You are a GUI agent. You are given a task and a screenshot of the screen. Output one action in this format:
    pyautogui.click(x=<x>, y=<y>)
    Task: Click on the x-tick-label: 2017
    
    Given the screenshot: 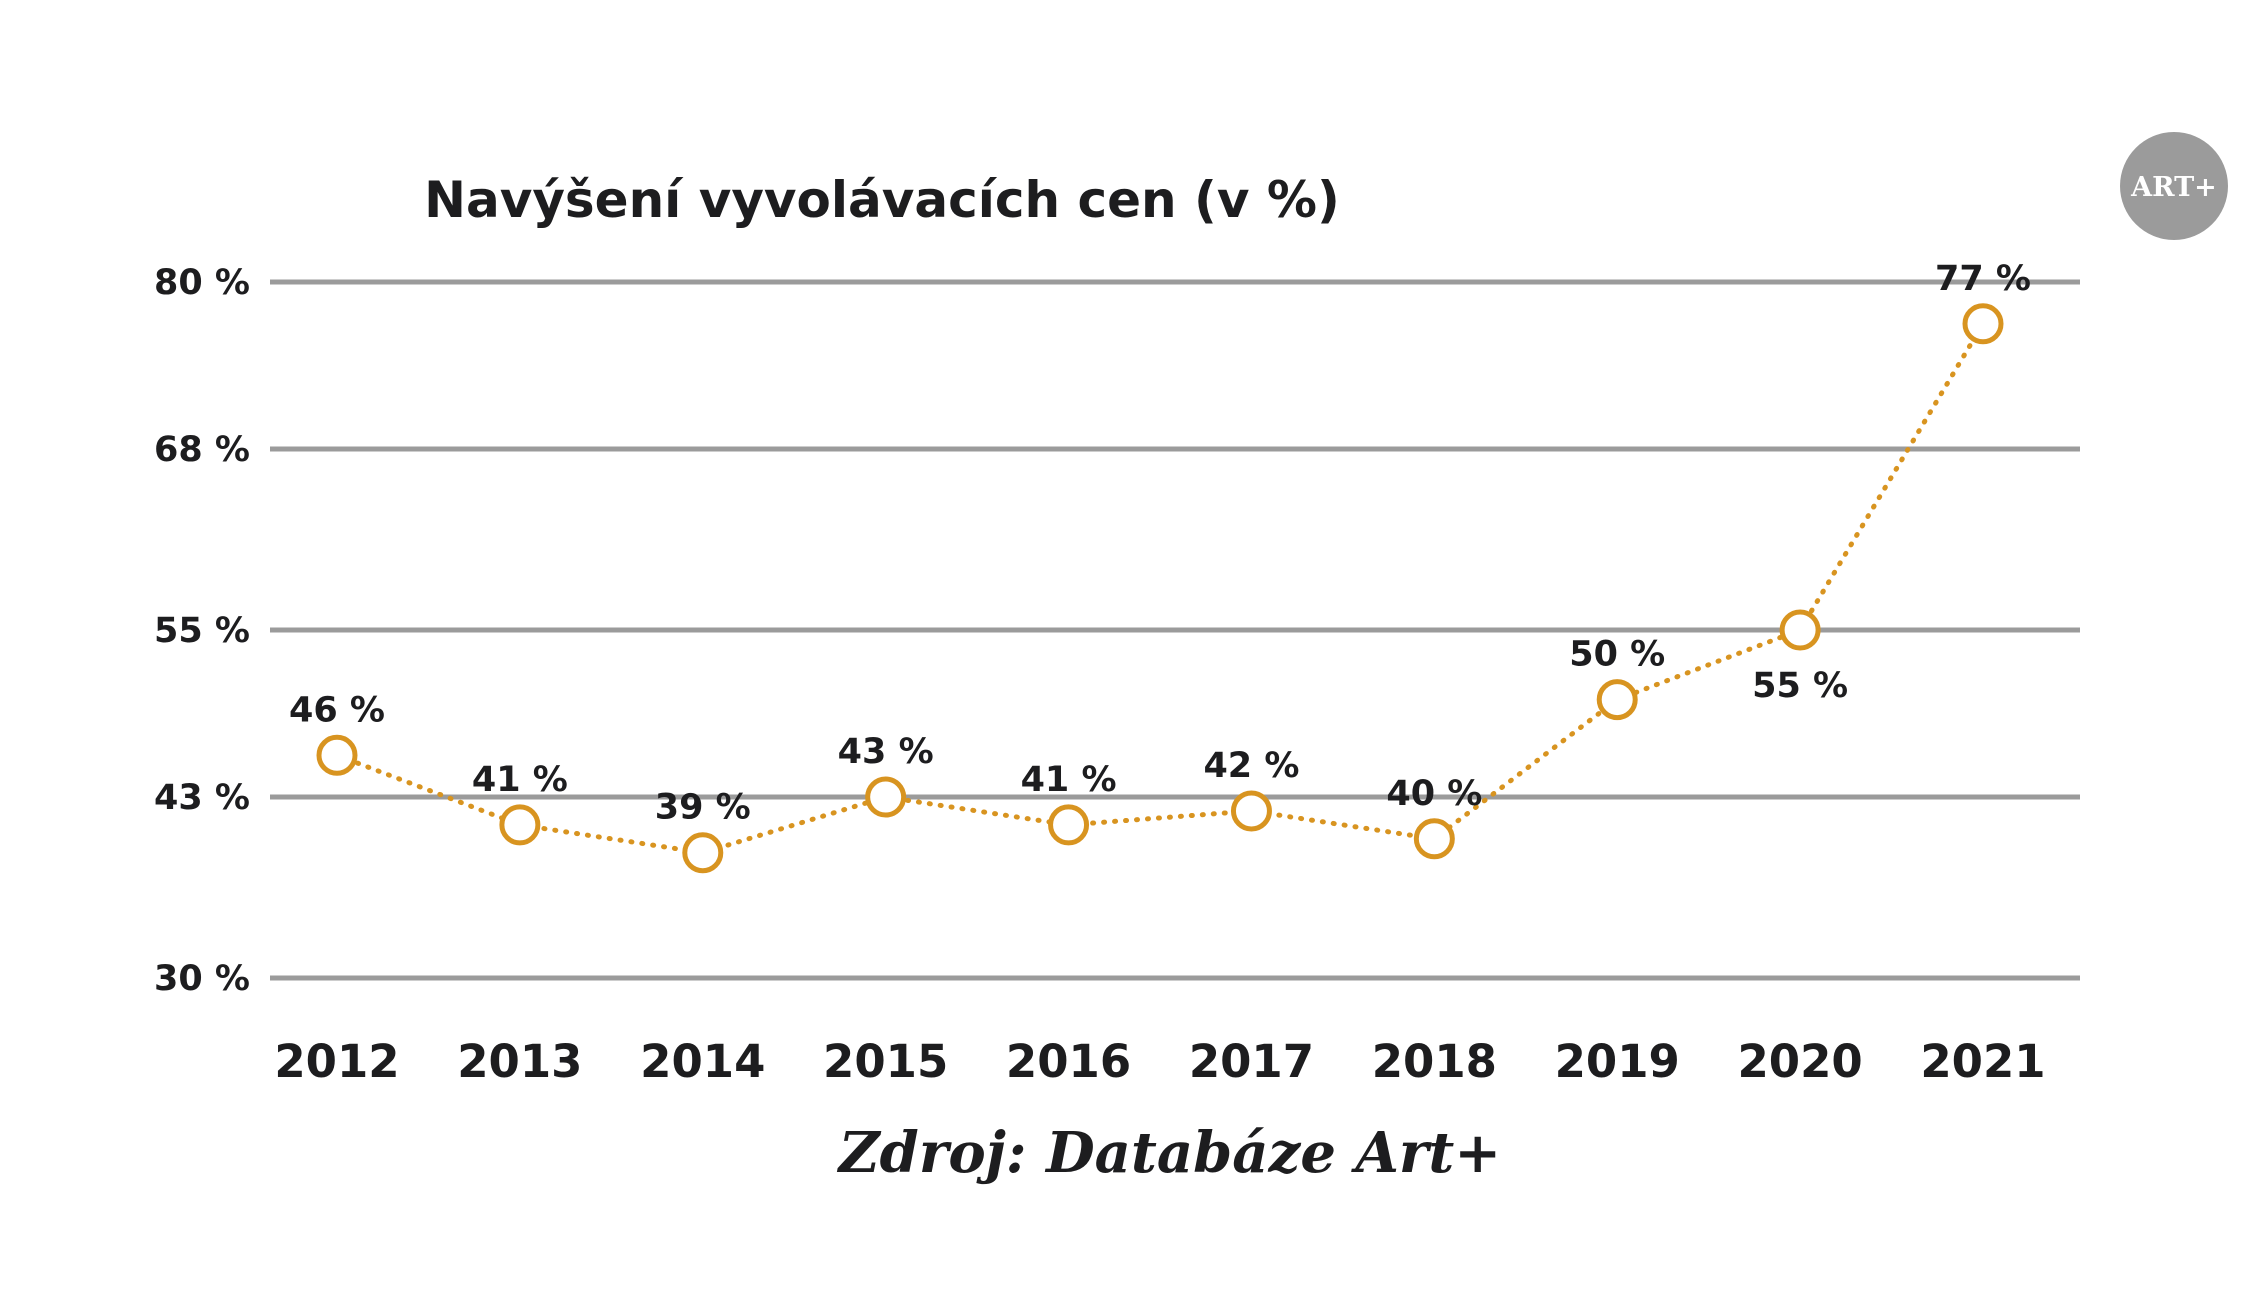 What is the action you would take?
    pyautogui.click(x=1251, y=1061)
    